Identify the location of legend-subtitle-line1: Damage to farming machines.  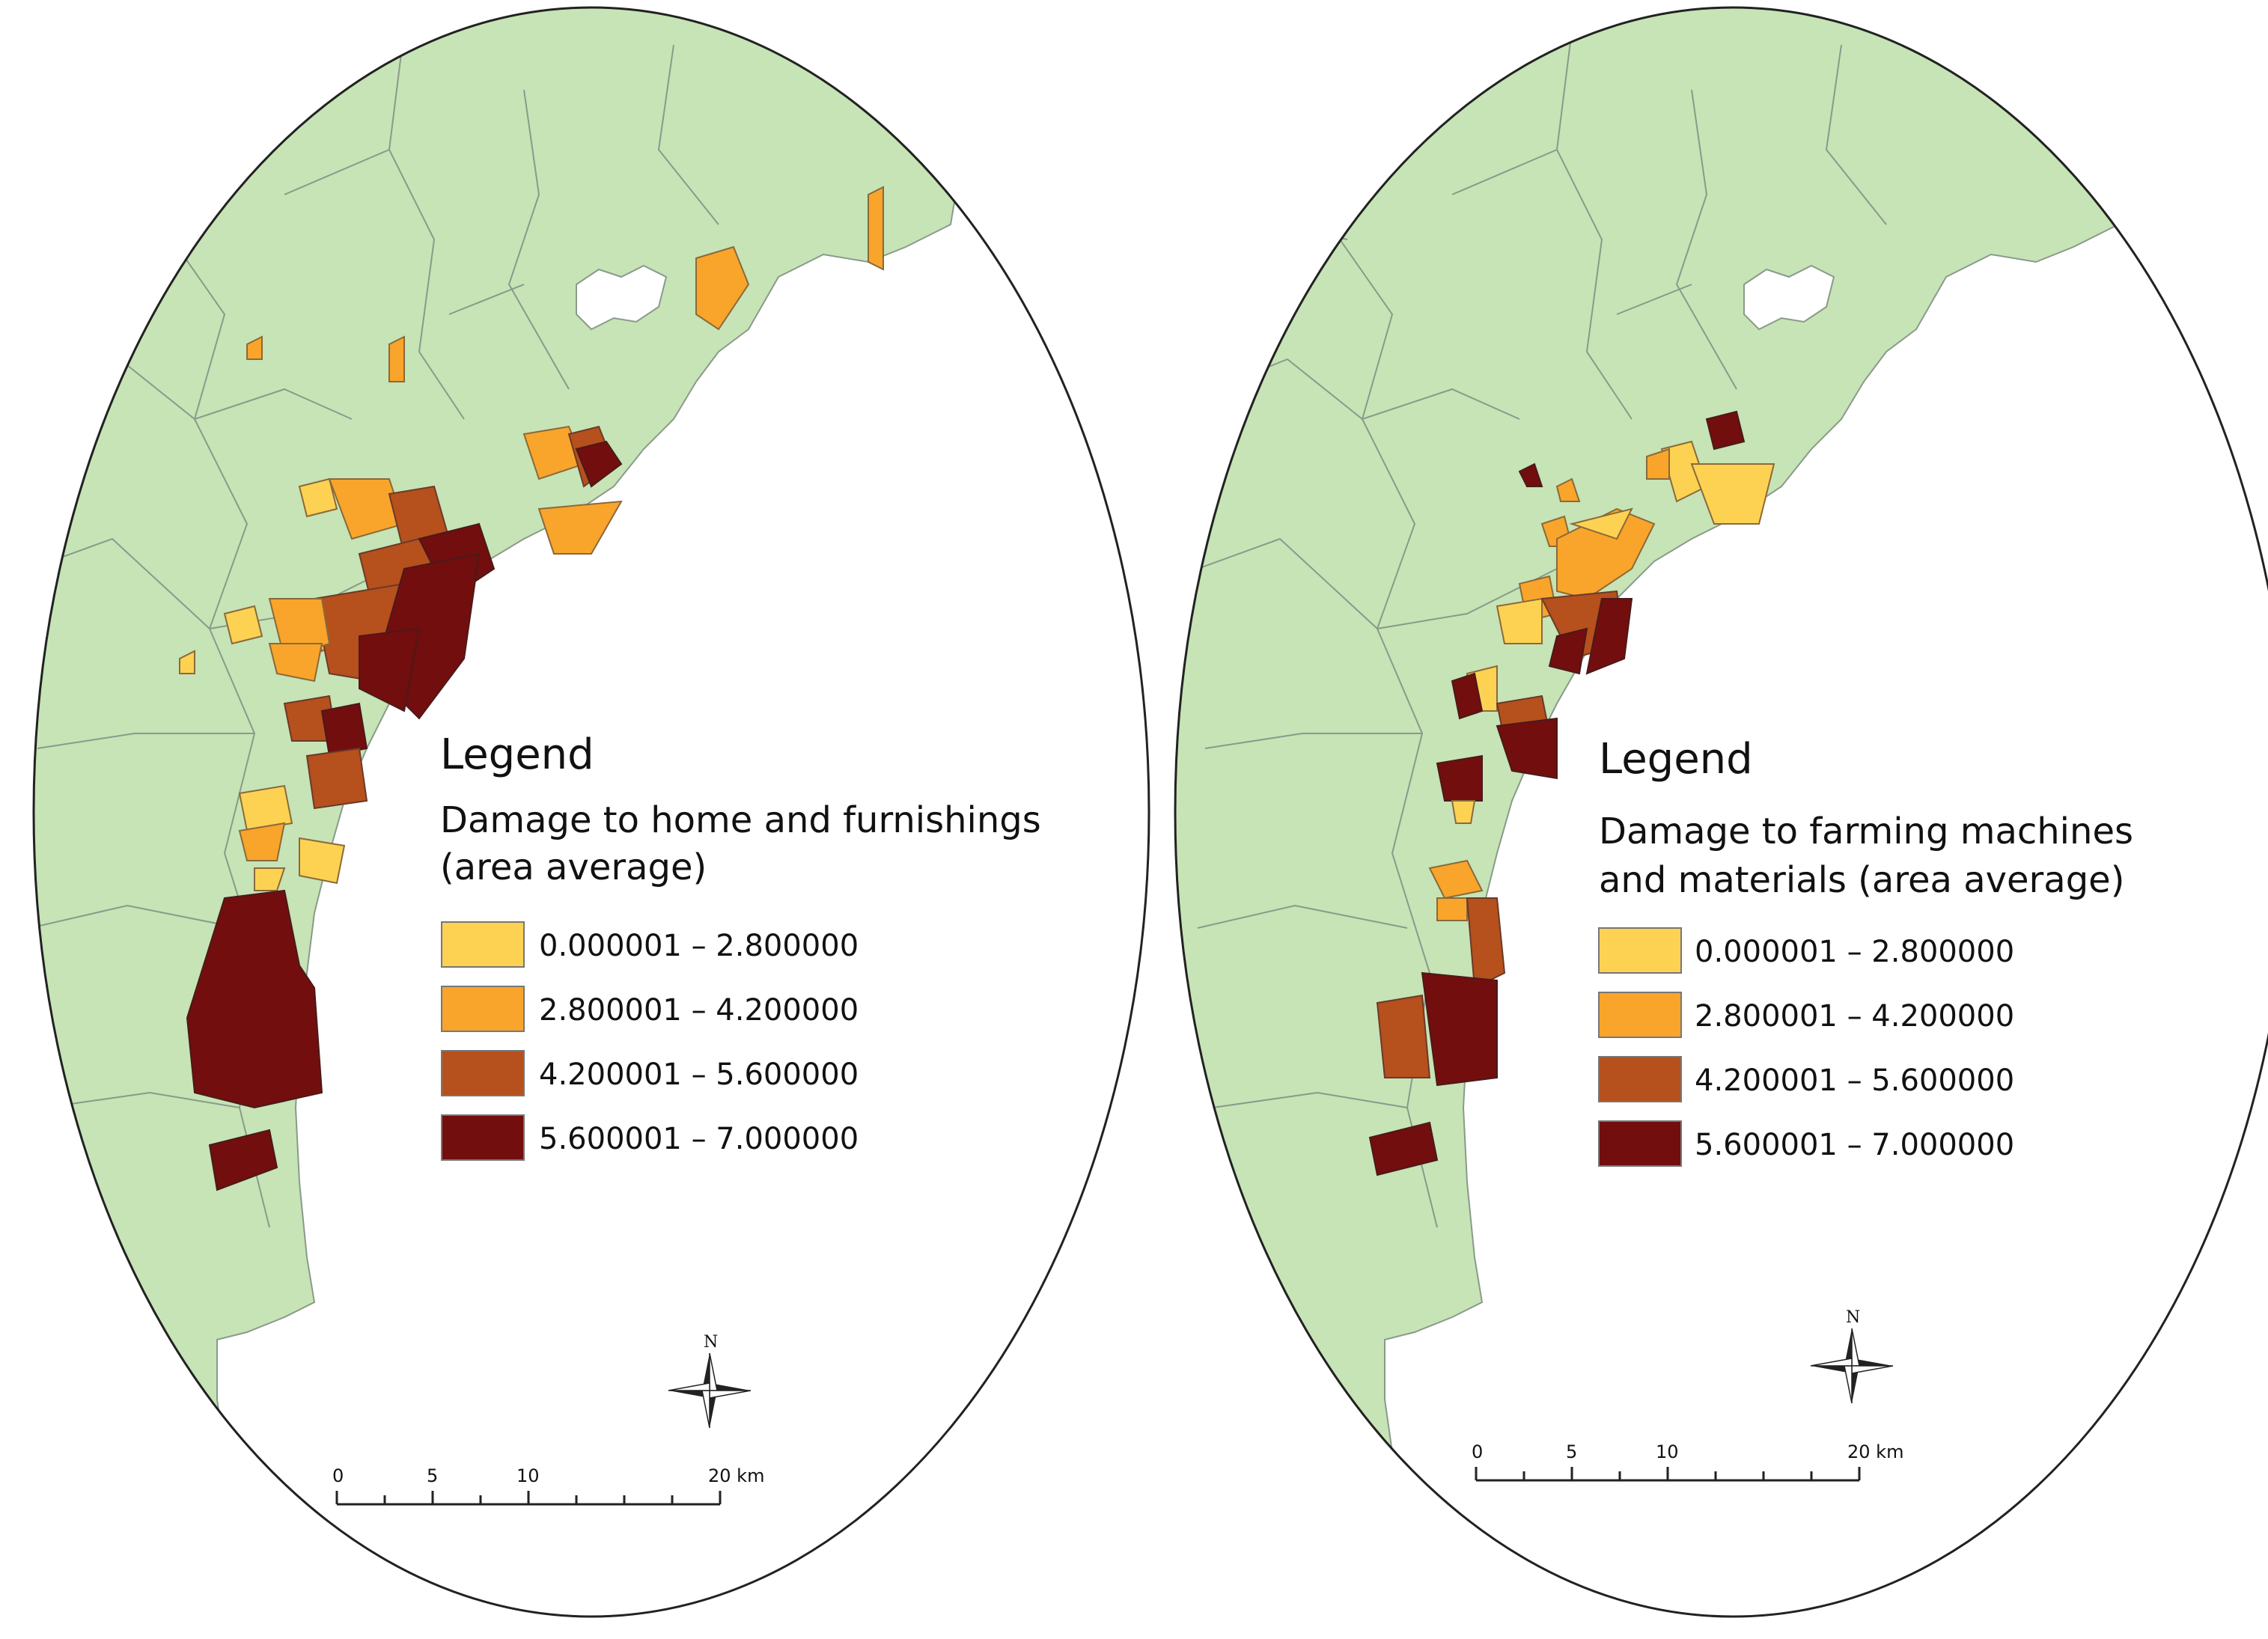
(1866, 831).